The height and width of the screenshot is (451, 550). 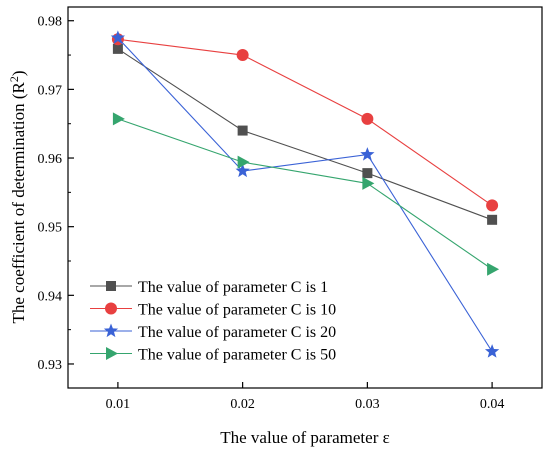 What do you see at coordinates (233, 287) in the screenshot?
I see `legend-label: The value of parameter C is 1` at bounding box center [233, 287].